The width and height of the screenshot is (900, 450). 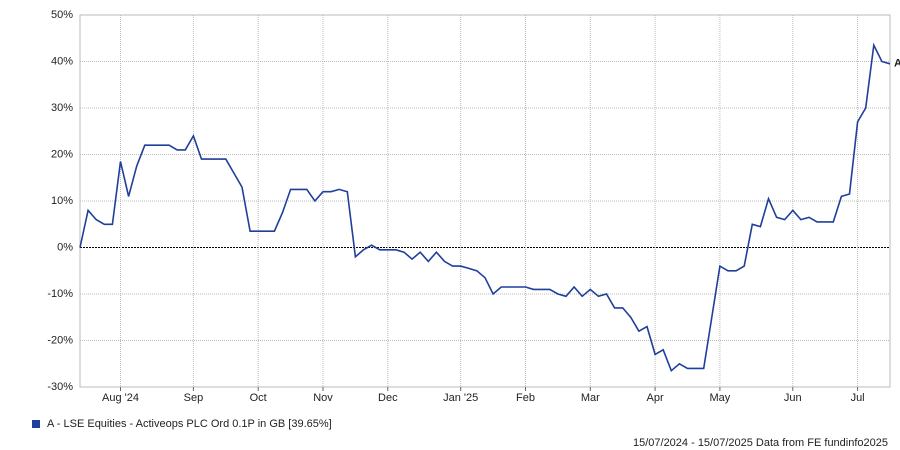 I want to click on x-tick-label: Jan '25, so click(x=460, y=398).